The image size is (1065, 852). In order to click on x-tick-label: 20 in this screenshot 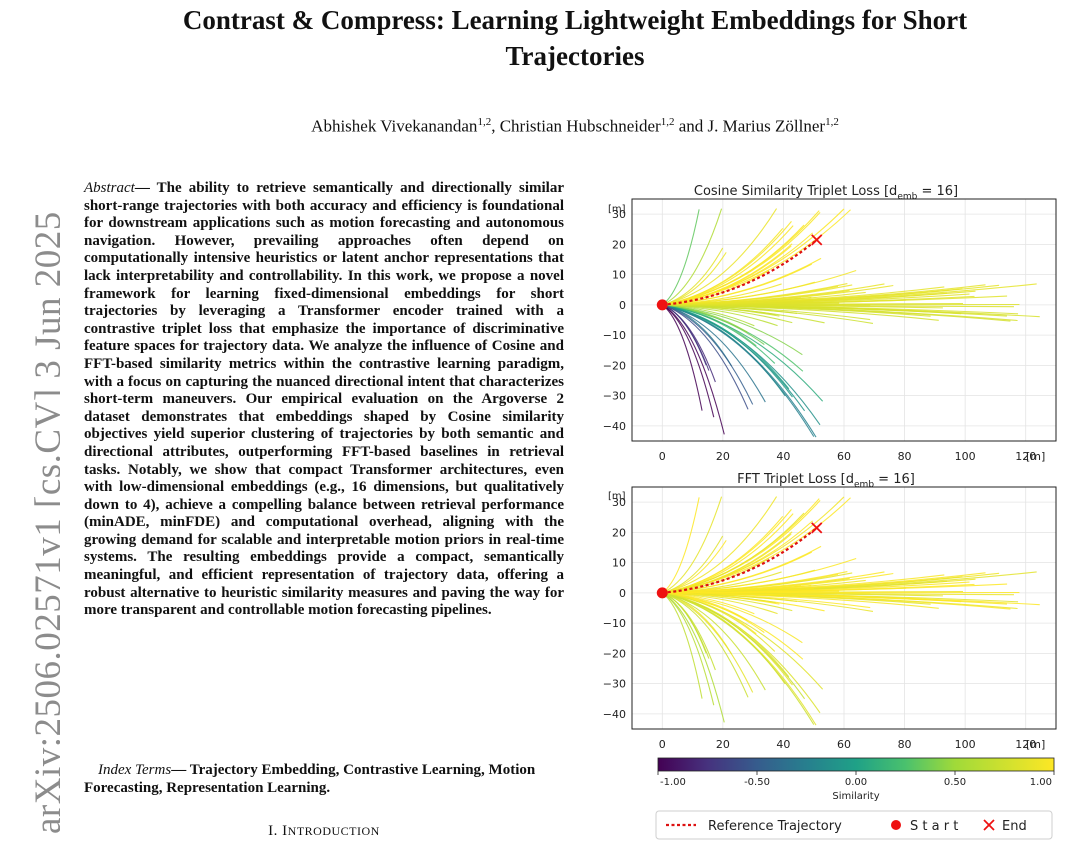, I will do `click(723, 744)`.